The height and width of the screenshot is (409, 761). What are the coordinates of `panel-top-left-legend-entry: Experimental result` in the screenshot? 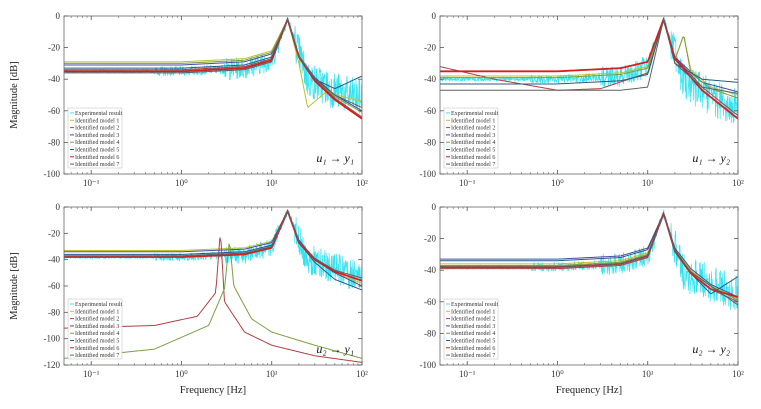 It's located at (98, 114).